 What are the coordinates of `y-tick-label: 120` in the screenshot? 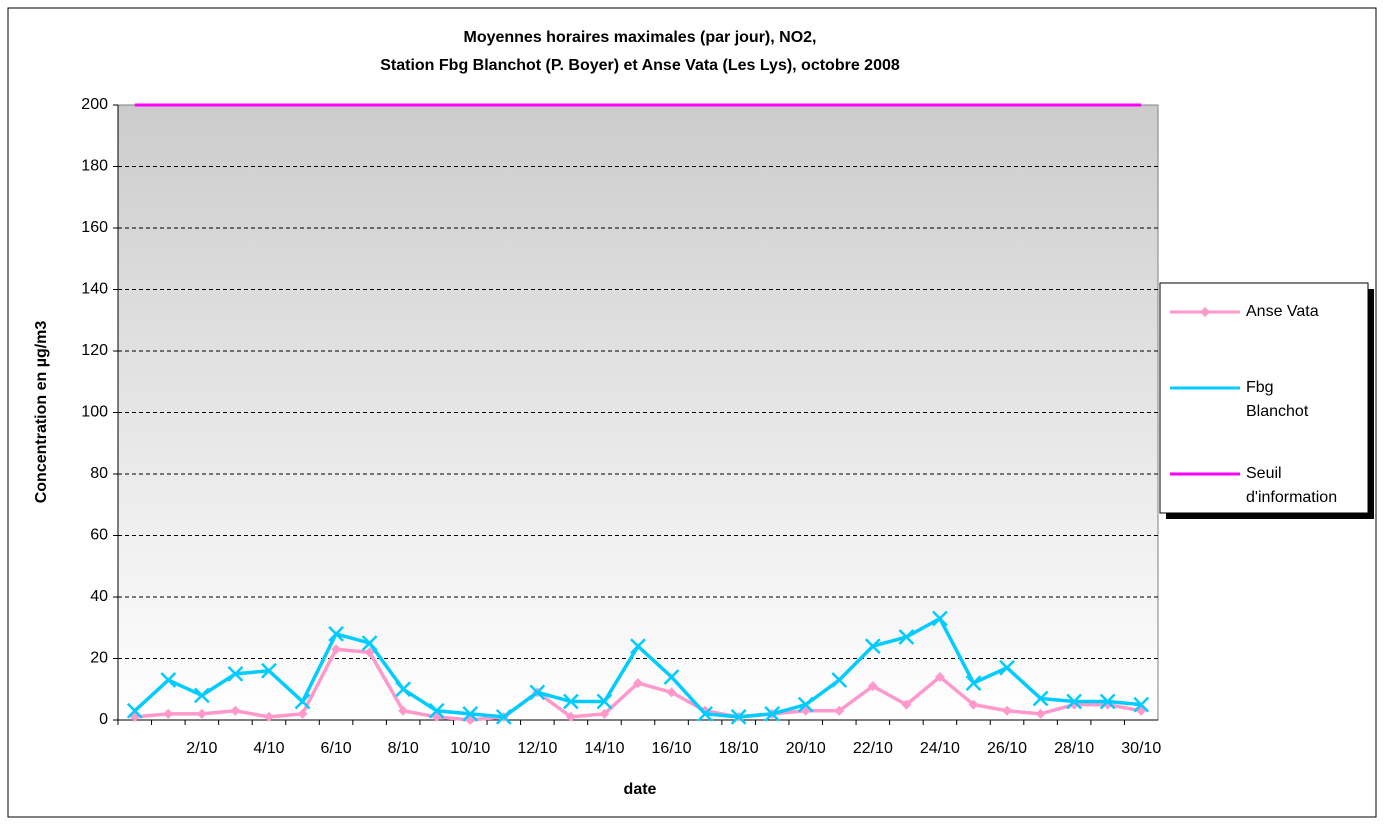 It's located at (94, 350).